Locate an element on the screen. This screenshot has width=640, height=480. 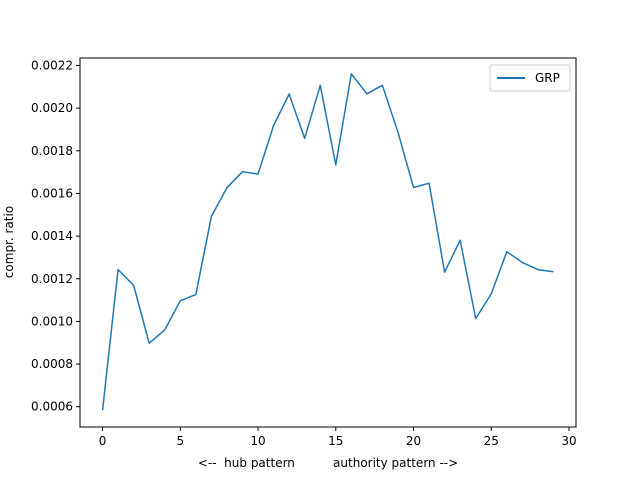
x-tick-label: 25 is located at coordinates (491, 441).